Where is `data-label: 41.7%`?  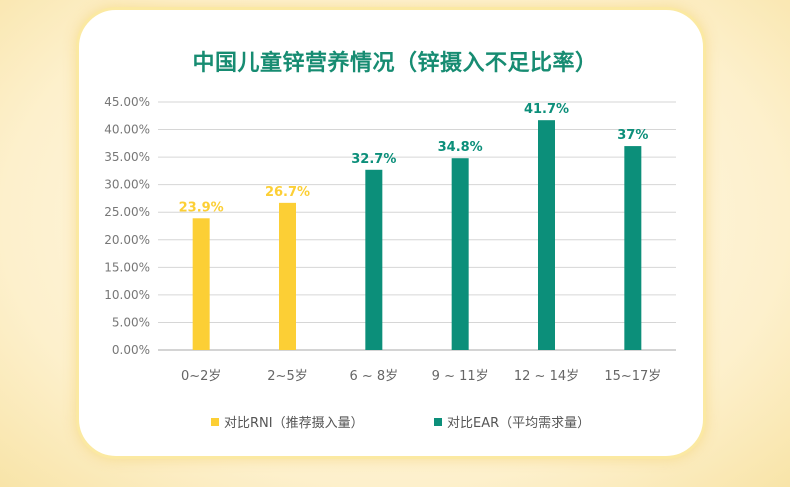
data-label: 41.7% is located at coordinates (546, 109).